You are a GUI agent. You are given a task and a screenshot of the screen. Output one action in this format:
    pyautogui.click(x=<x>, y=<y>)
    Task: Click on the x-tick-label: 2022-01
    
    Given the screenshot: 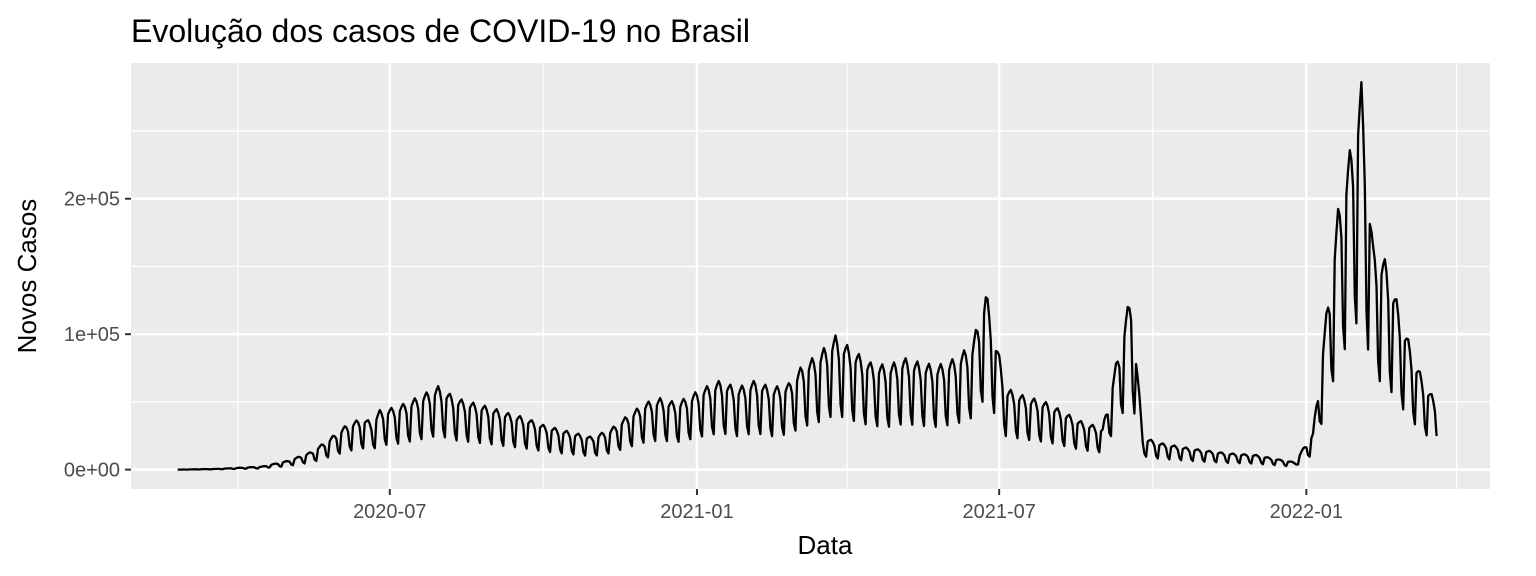 What is the action you would take?
    pyautogui.click(x=1306, y=512)
    